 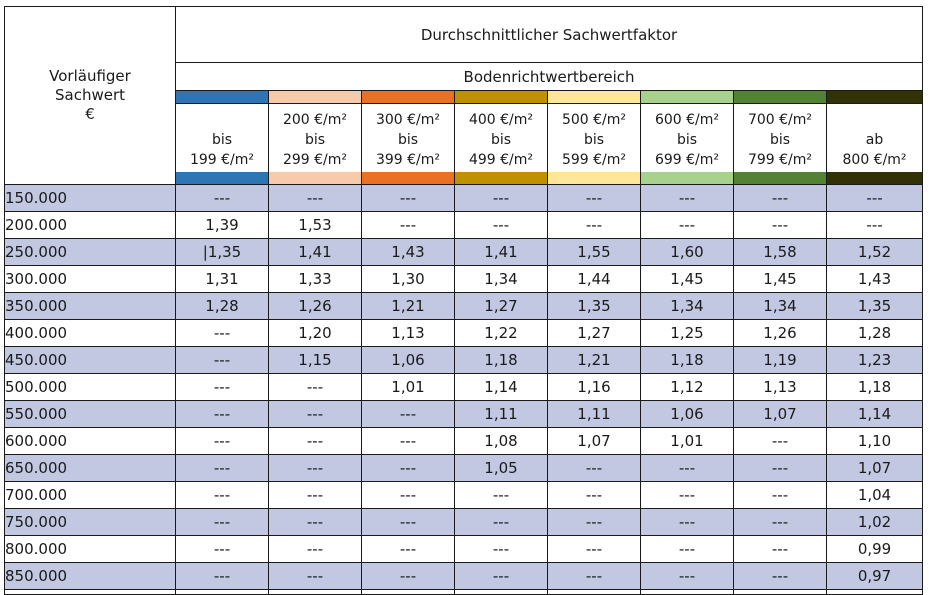 I want to click on range-label-line: 599 €/m², so click(x=594, y=160).